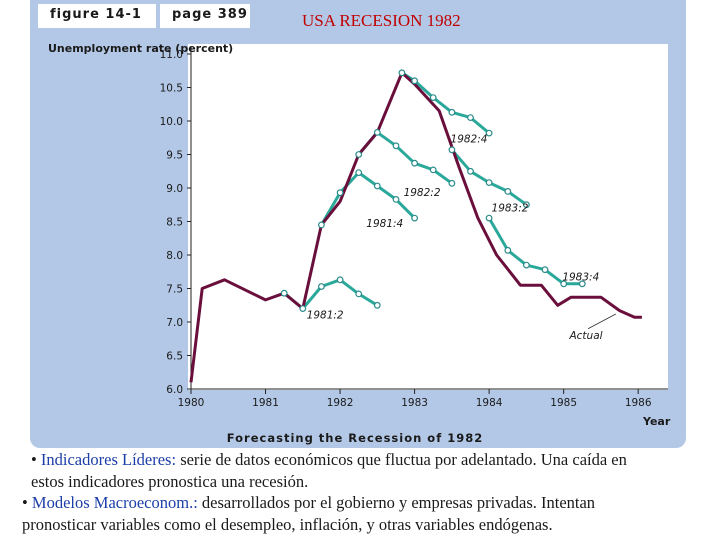  Describe the element at coordinates (602, 321) in the screenshot. I see `actual-leader-line` at that location.